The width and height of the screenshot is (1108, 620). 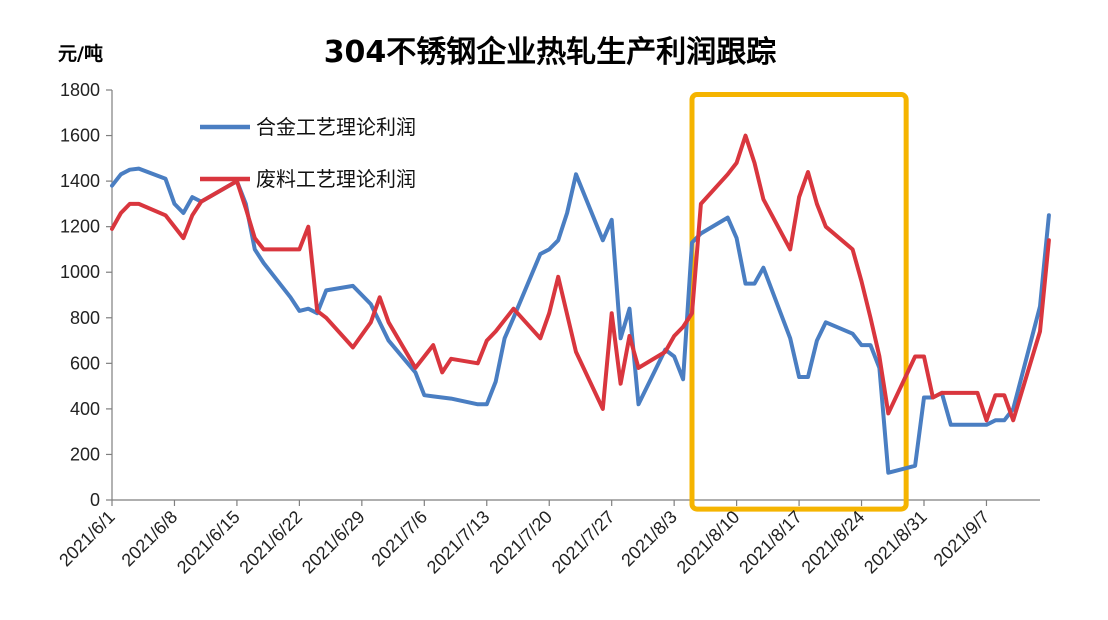 I want to click on legend-label-2: 废料工艺理论利润, so click(x=336, y=179).